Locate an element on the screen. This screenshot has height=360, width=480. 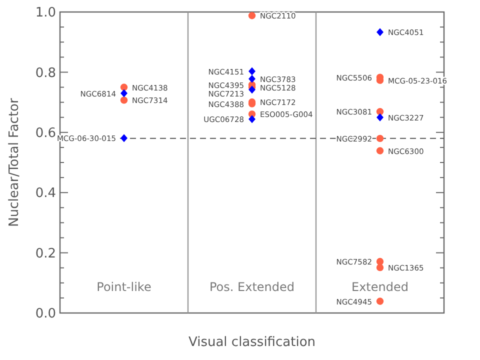
y-tick-label: 1.0 is located at coordinates (45, 13).